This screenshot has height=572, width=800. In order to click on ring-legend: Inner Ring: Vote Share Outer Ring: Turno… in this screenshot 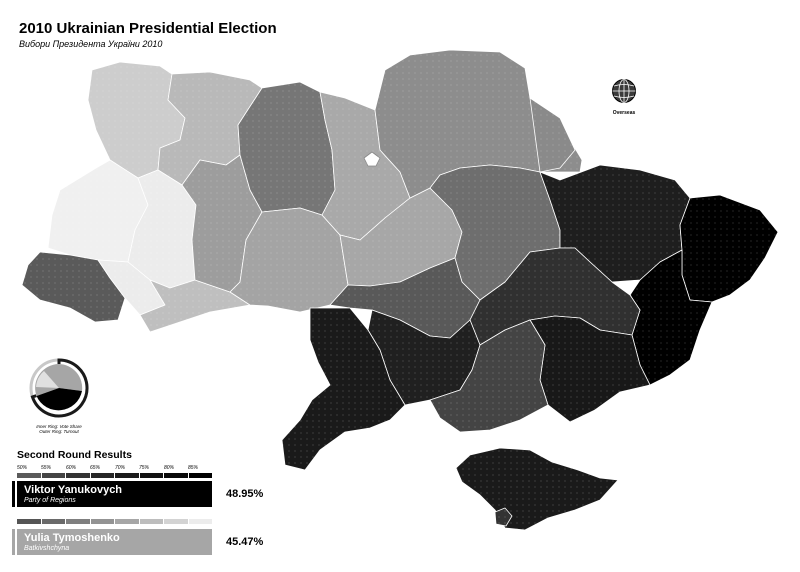, I will do `click(59, 395)`.